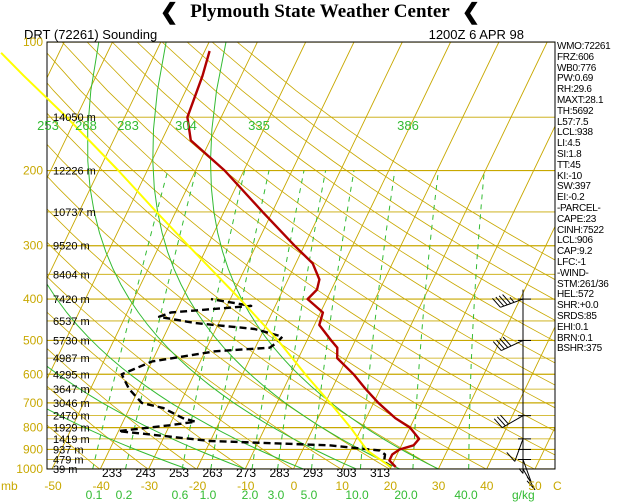 This screenshot has height=503, width=640. What do you see at coordinates (124, 495) in the screenshot?
I see `mixing-ratio-label: 0.2` at bounding box center [124, 495].